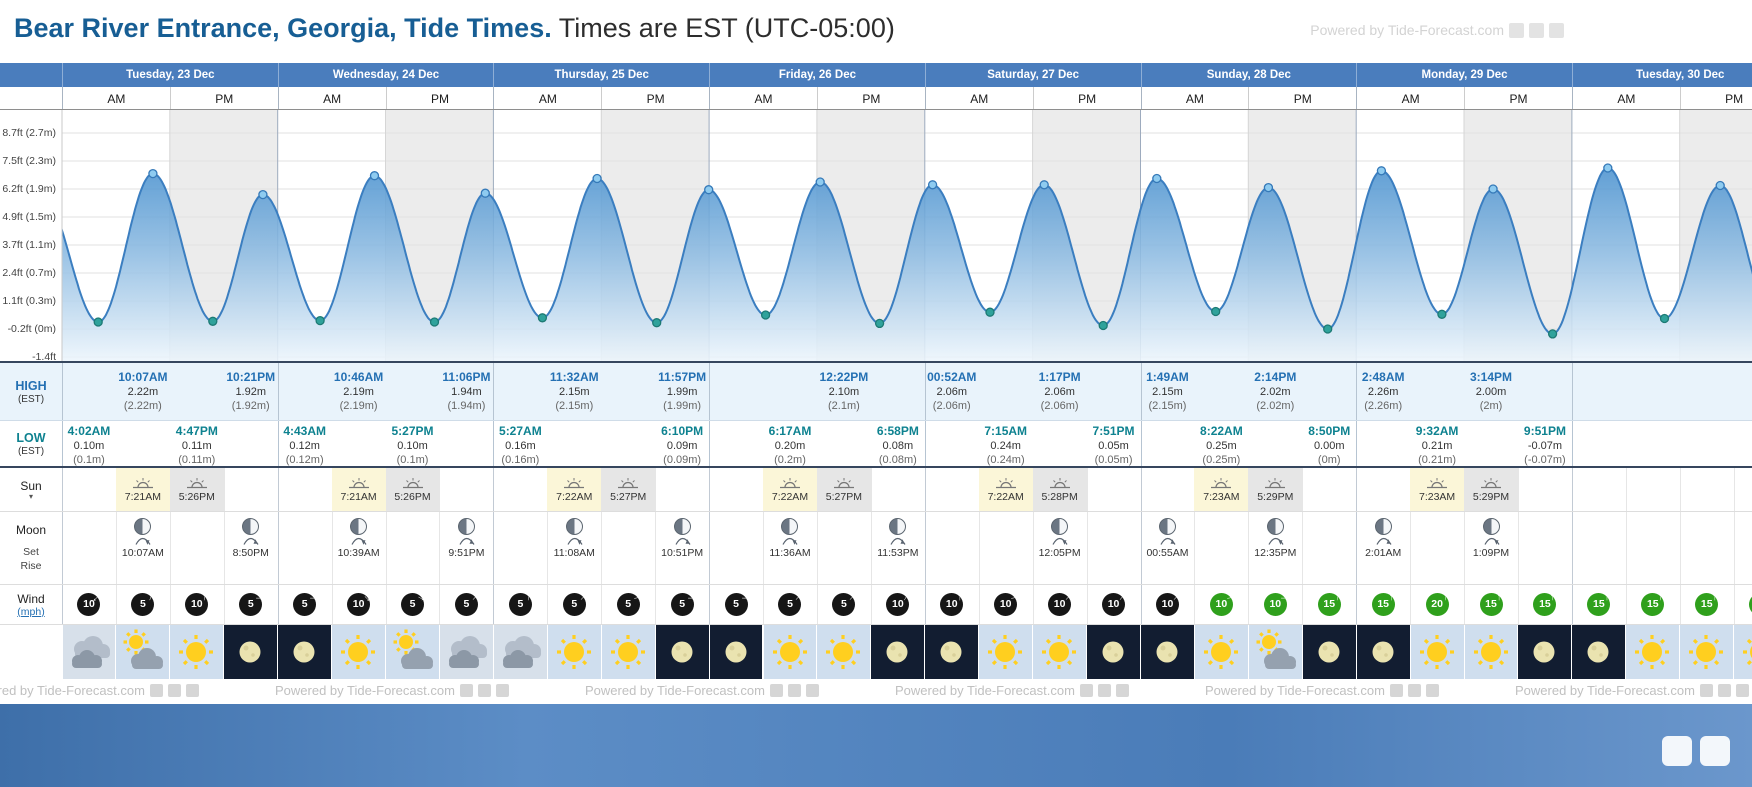  What do you see at coordinates (1599, 652) in the screenshot?
I see `weather-night-icon` at bounding box center [1599, 652].